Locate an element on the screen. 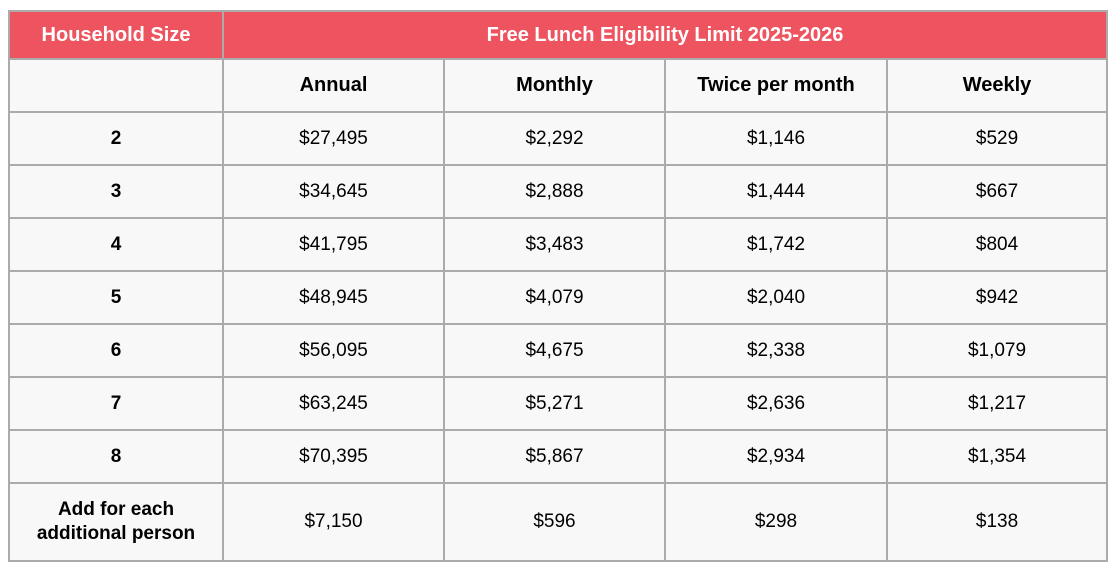 The width and height of the screenshot is (1112, 582). cell-annual: $48,945 is located at coordinates (333, 297).